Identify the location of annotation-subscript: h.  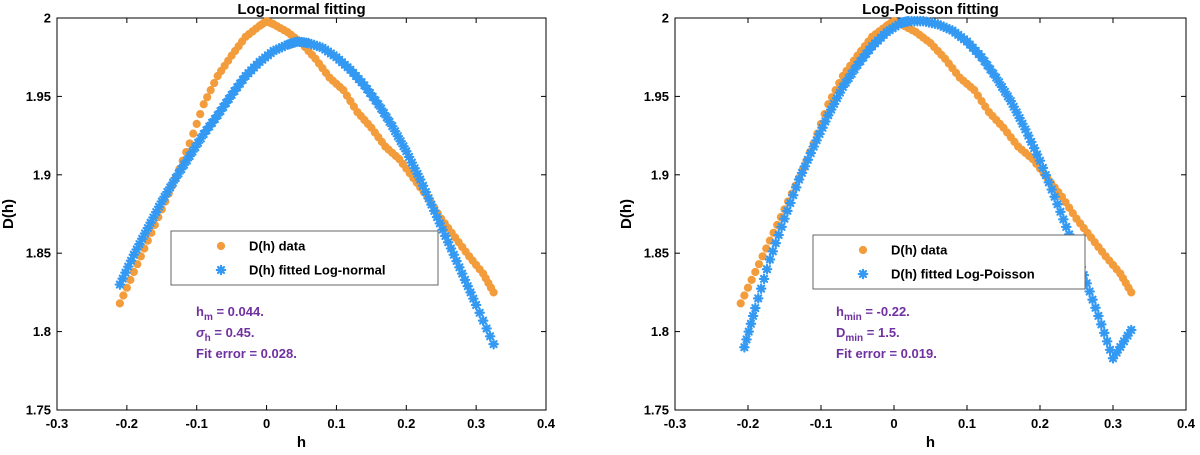
(208, 338).